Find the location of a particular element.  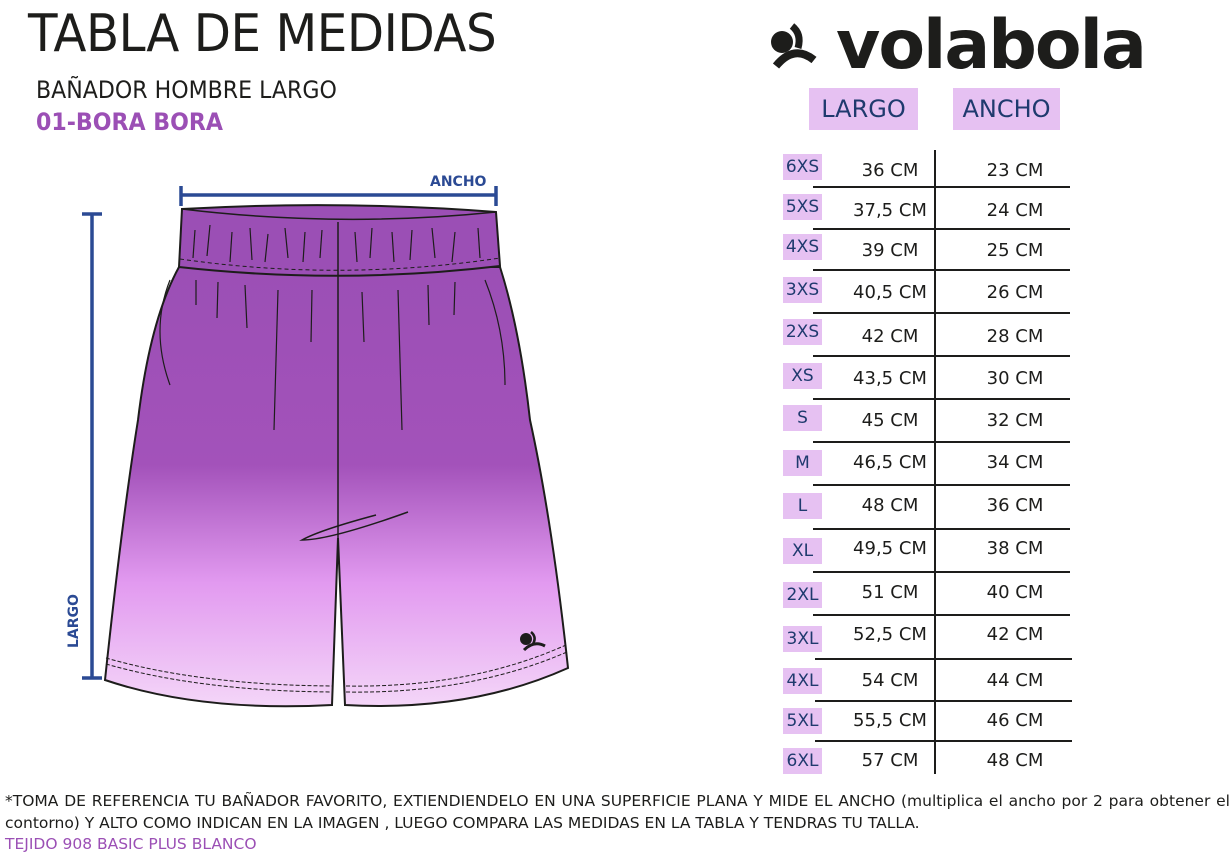

largo-value: 42 CM is located at coordinates (890, 336).